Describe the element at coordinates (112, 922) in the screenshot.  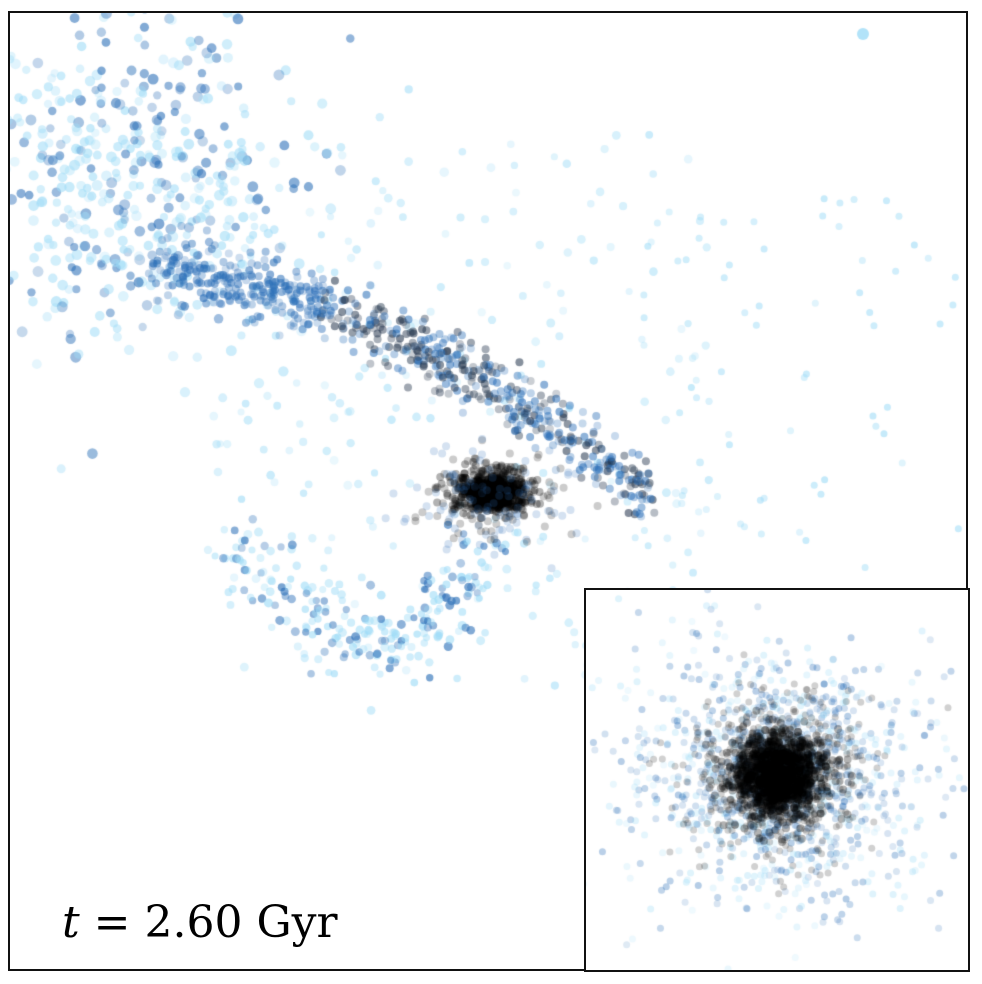
I see `time-equals: =` at that location.